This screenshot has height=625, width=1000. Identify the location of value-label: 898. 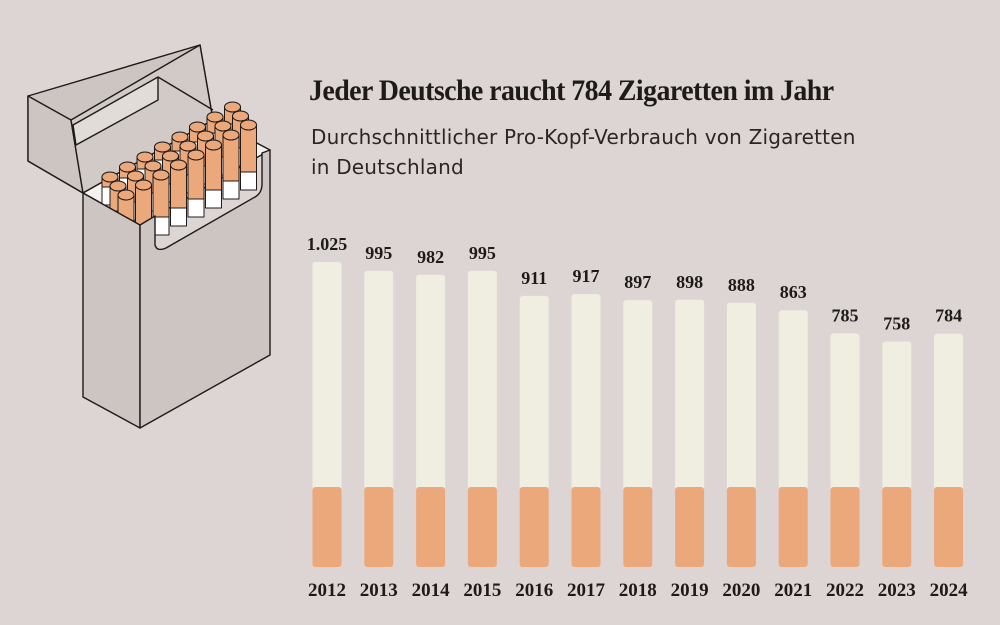
(689, 282).